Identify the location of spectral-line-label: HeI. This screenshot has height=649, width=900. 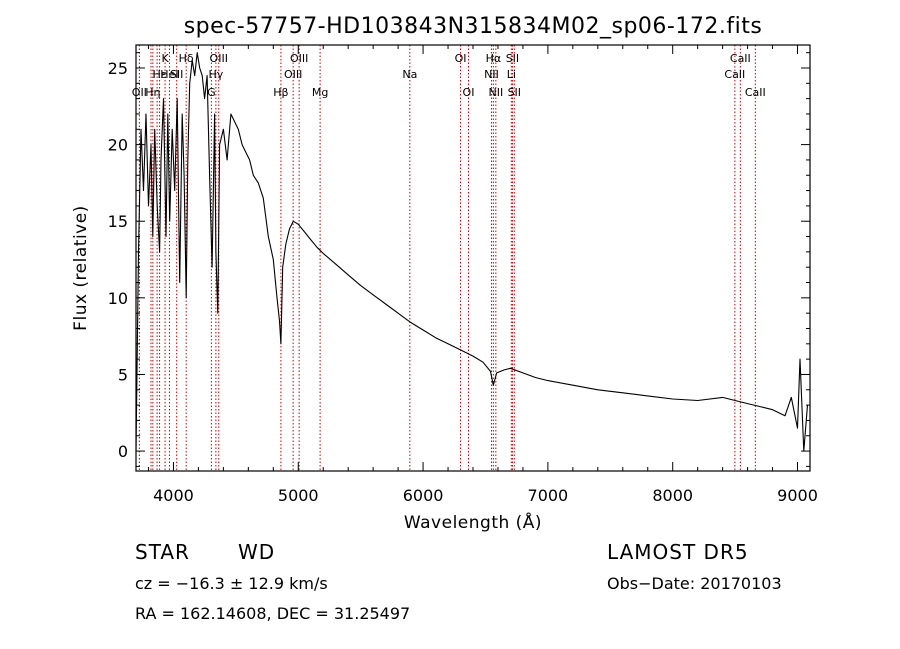
(169, 74).